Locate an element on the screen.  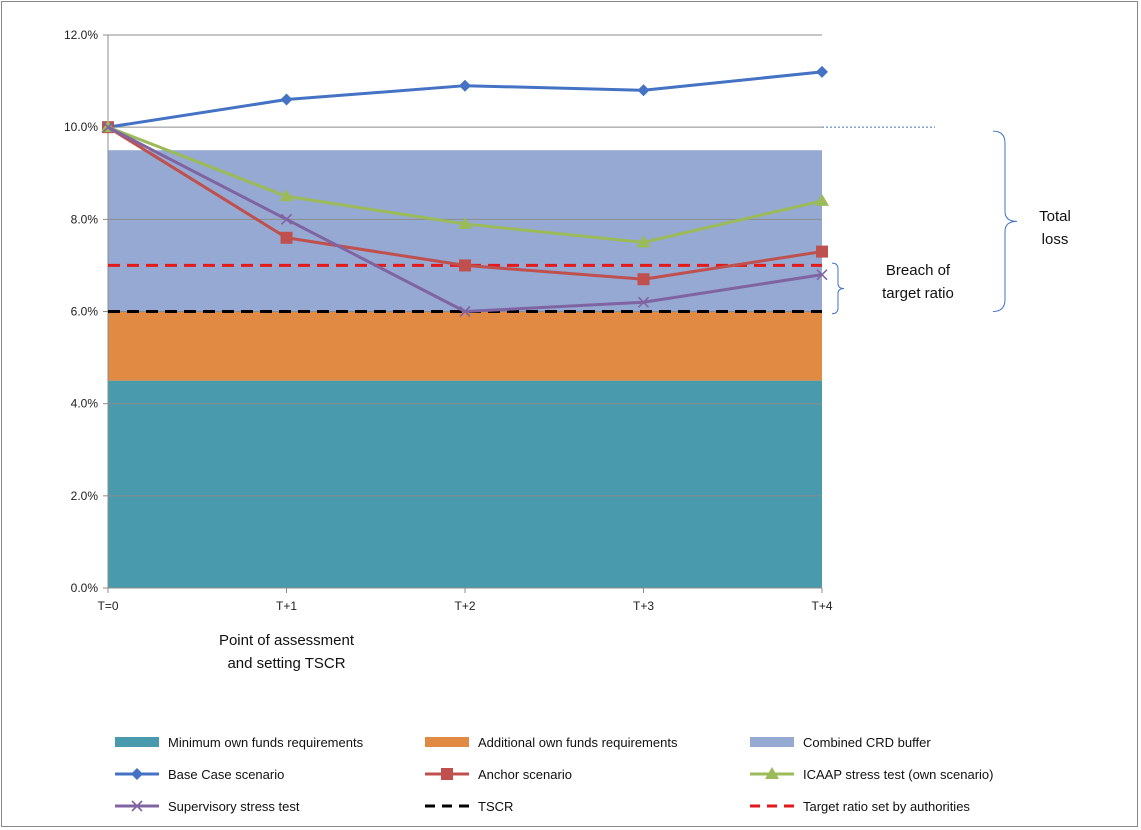
x-tick-label: T=0 is located at coordinates (107, 606).